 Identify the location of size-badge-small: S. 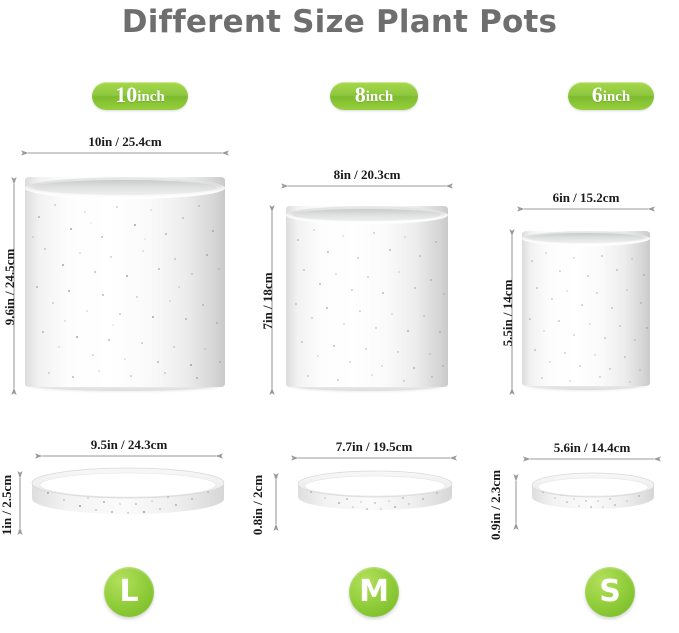
(610, 592).